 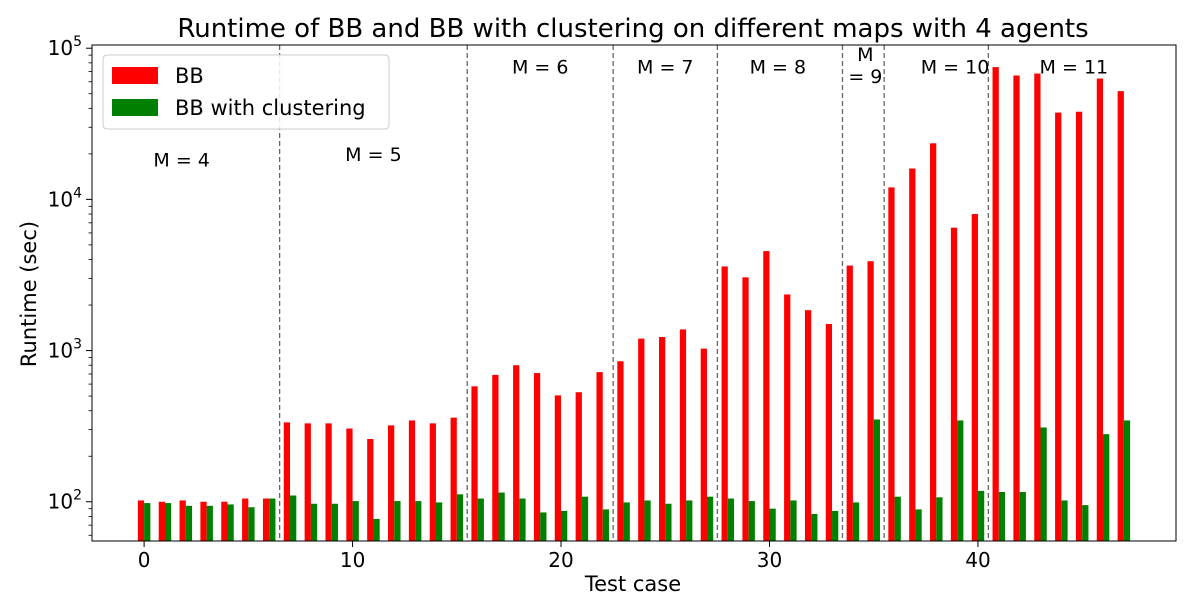 I want to click on x-tick-label-20: 20, so click(x=560, y=560).